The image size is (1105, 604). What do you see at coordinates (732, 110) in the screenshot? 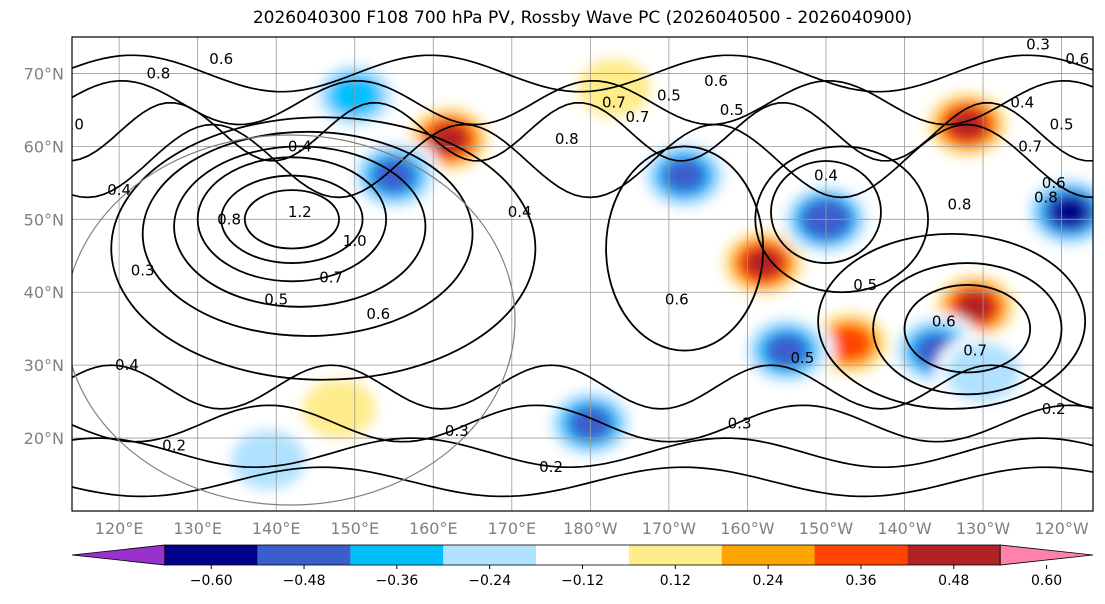
I see `contour-label-22: 0.5` at bounding box center [732, 110].